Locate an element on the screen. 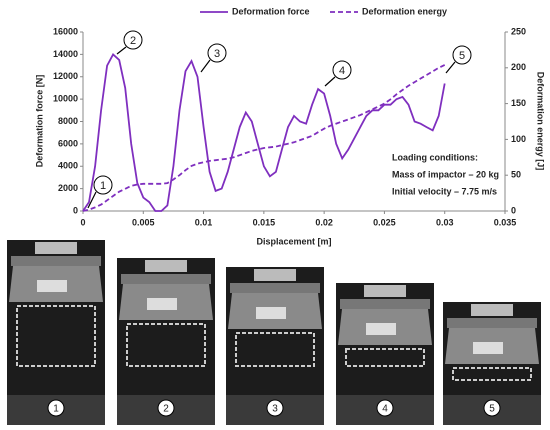  y-tick-label: 2000 is located at coordinates (68, 188).